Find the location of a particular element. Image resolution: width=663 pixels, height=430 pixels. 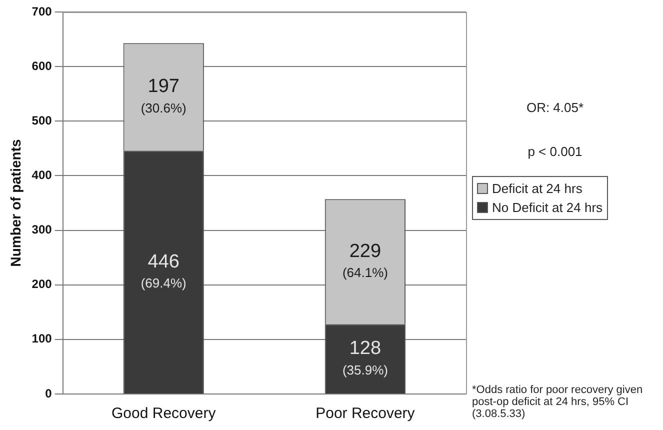

legend-label: Deficit at 24 hrs is located at coordinates (537, 189).